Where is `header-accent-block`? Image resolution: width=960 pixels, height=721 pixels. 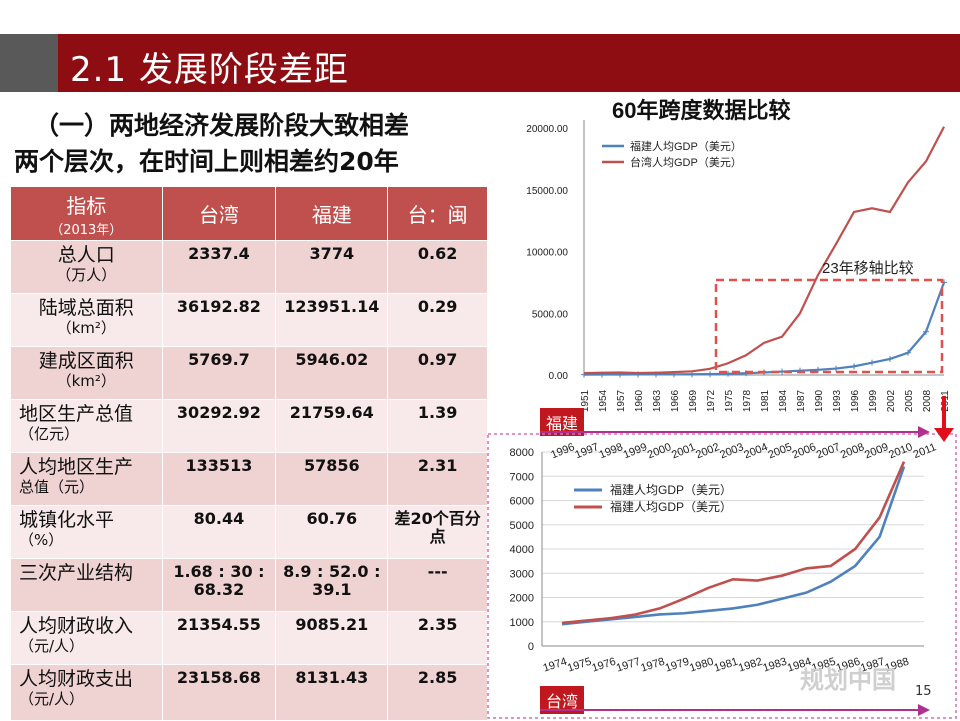 header-accent-block is located at coordinates (29, 63).